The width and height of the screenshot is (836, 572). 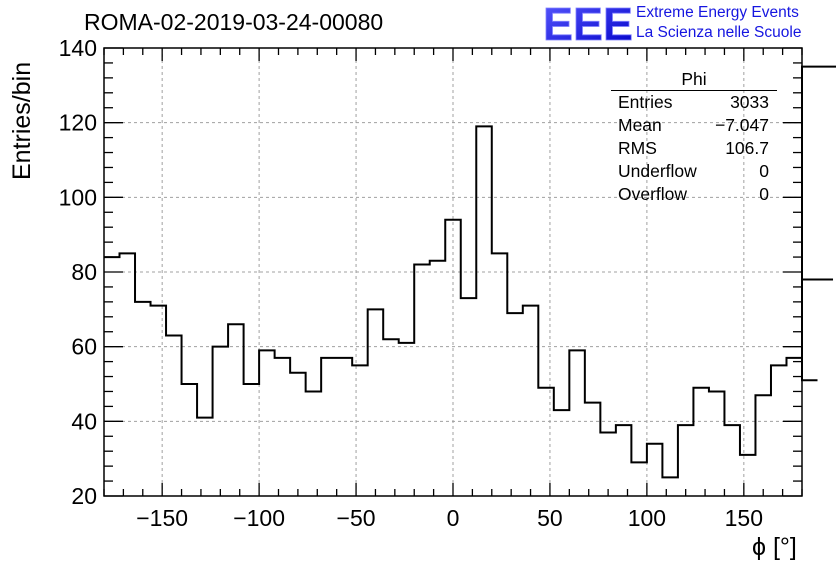 What do you see at coordinates (719, 32) in the screenshot?
I see `logo-line-2: La Scienza nelle Scuole` at bounding box center [719, 32].